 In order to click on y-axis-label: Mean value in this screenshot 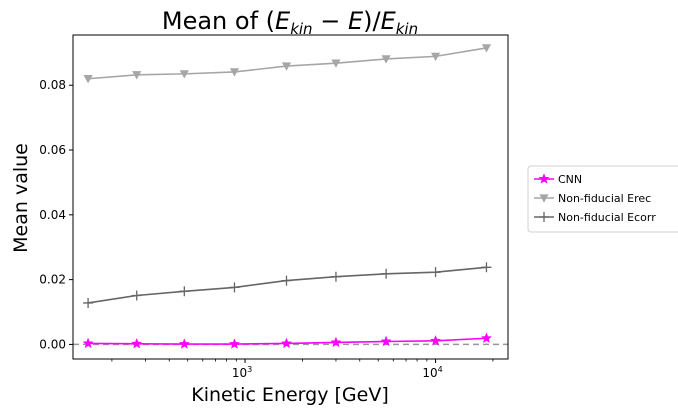, I will do `click(21, 198)`.